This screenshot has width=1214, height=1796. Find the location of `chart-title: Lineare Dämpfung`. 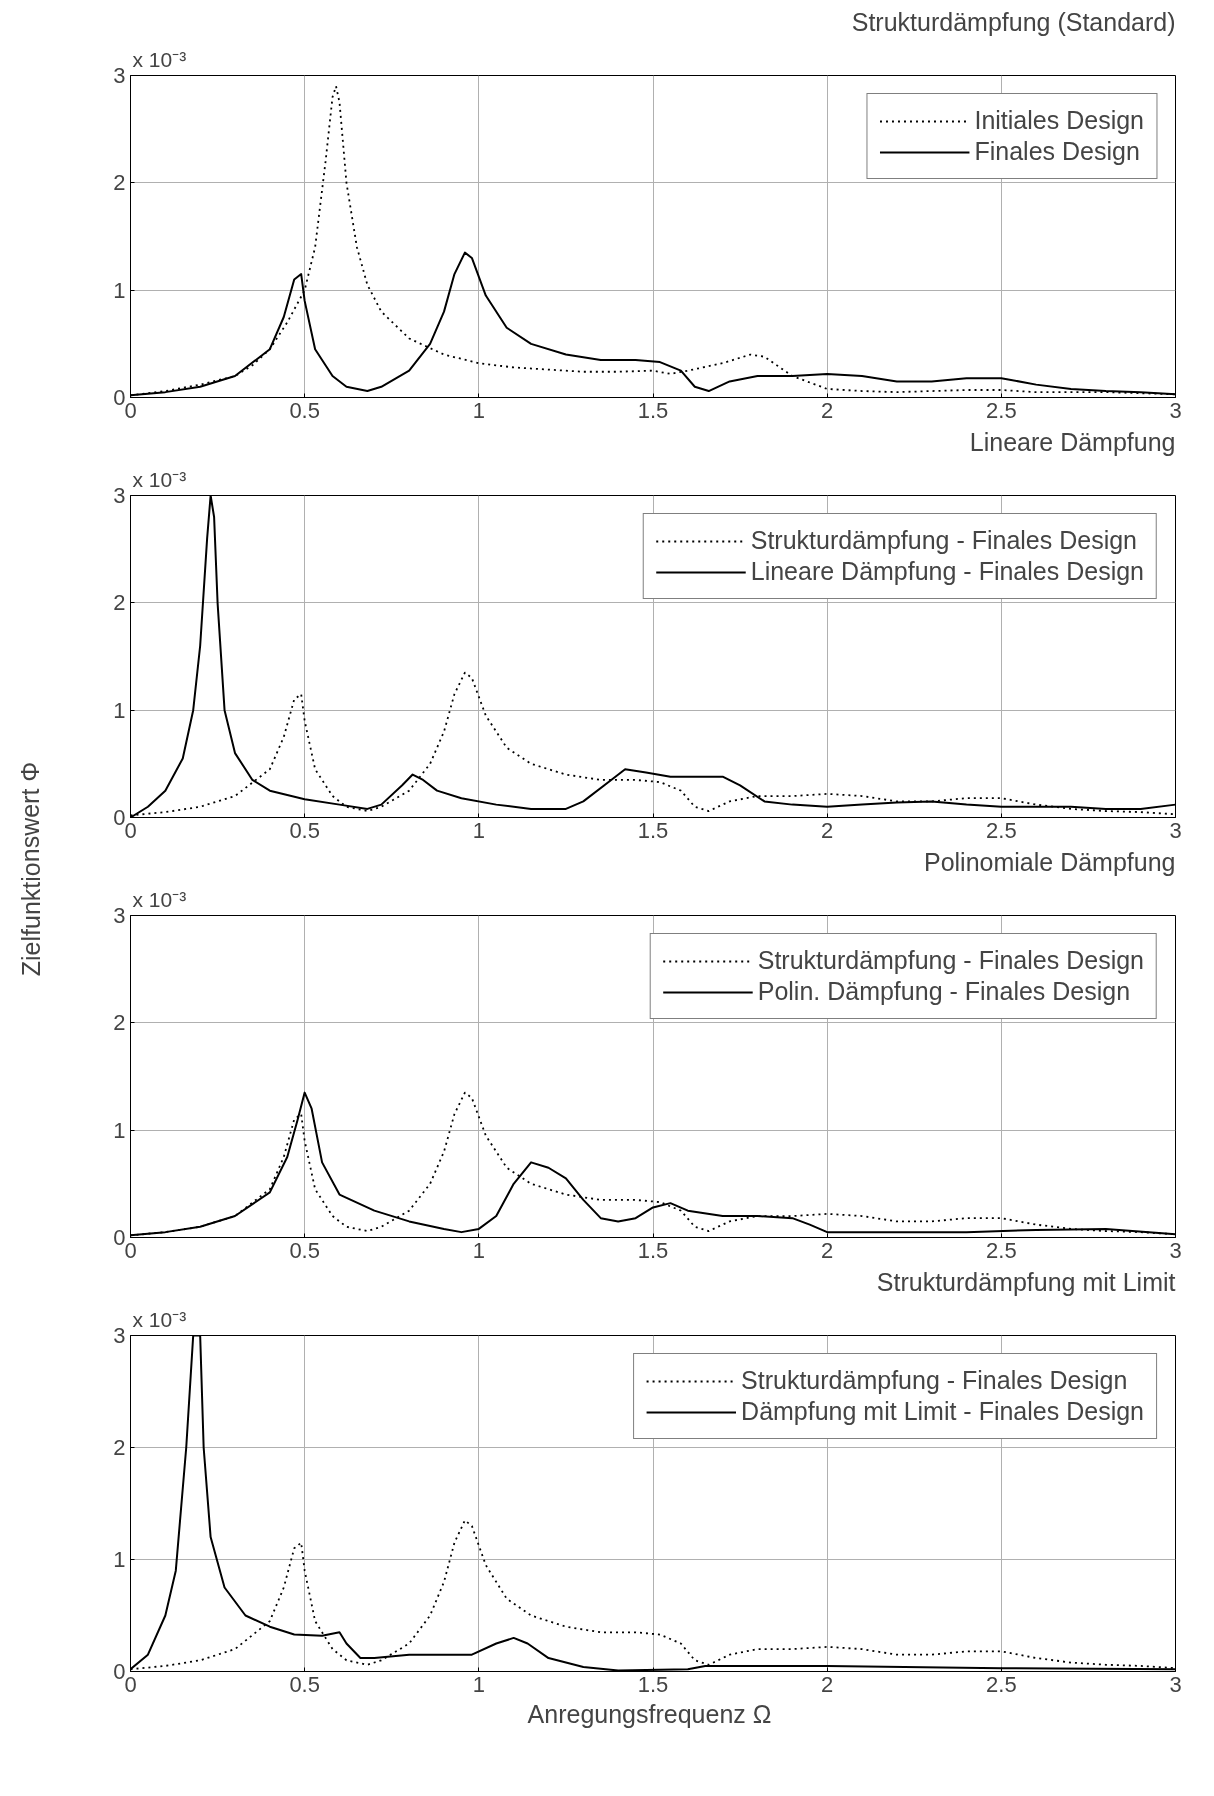

chart-title: Lineare Dämpfung is located at coordinates (1072, 441).